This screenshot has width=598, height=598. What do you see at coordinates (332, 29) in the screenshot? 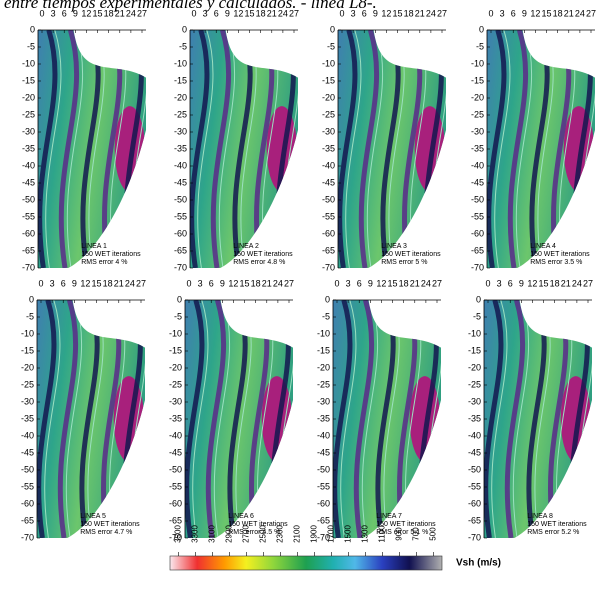
I see `y-tick-label: 0` at bounding box center [332, 29].